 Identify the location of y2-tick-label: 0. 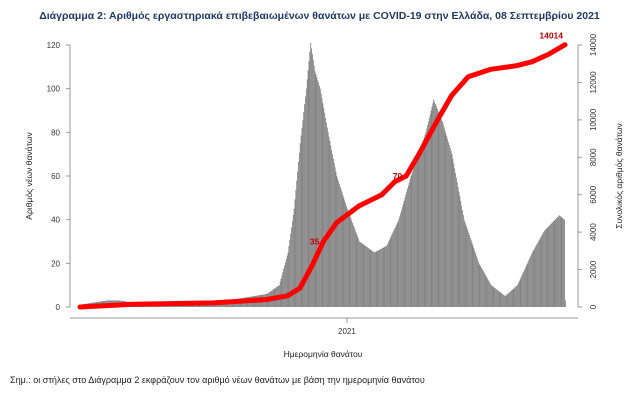
(593, 306).